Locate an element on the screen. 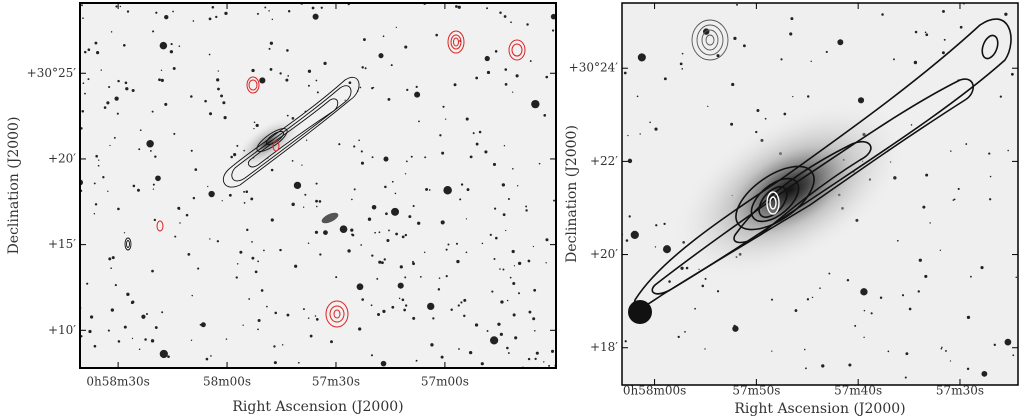 This screenshot has height=417, width=1024. y-axis-label: Declination (J2000) is located at coordinates (572, 194).